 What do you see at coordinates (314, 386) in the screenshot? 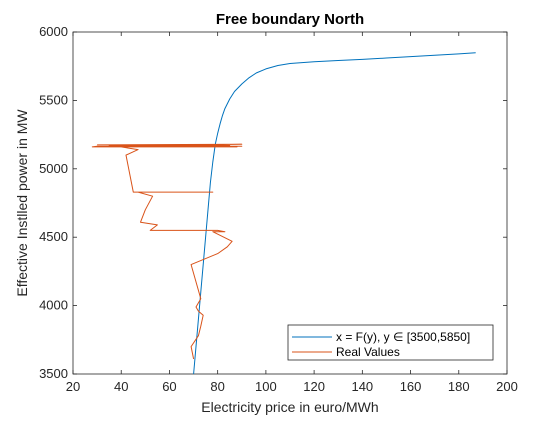
I see `x-tick-label: 120` at bounding box center [314, 386].